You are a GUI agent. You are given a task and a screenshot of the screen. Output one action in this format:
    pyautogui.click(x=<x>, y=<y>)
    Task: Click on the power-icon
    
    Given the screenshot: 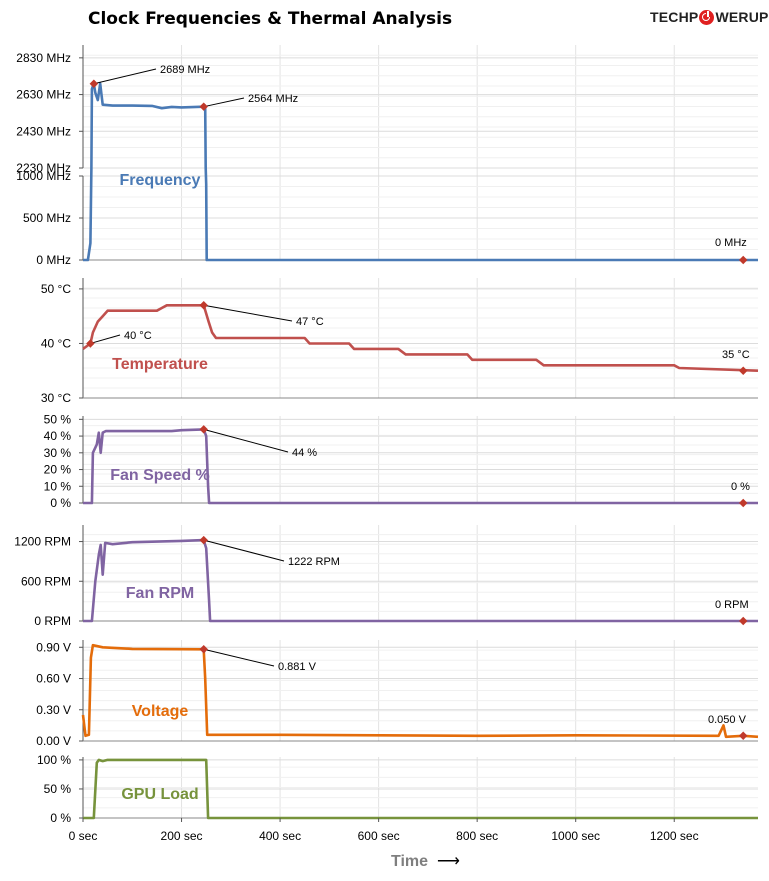 What is the action you would take?
    pyautogui.click(x=707, y=17)
    